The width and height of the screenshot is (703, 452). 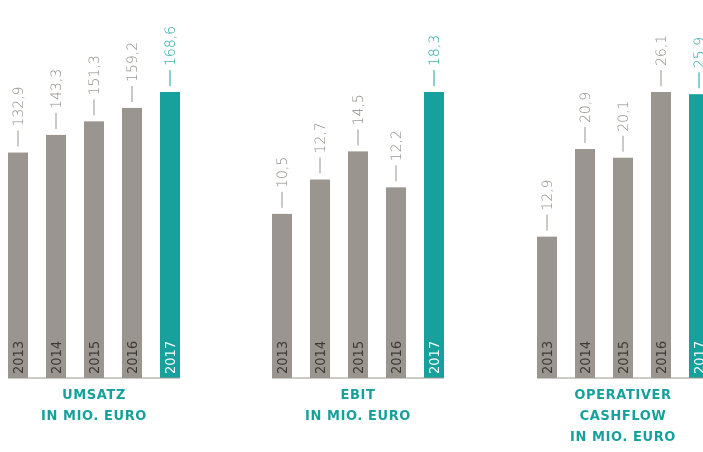 I want to click on value-label: 159,2, so click(x=133, y=62).